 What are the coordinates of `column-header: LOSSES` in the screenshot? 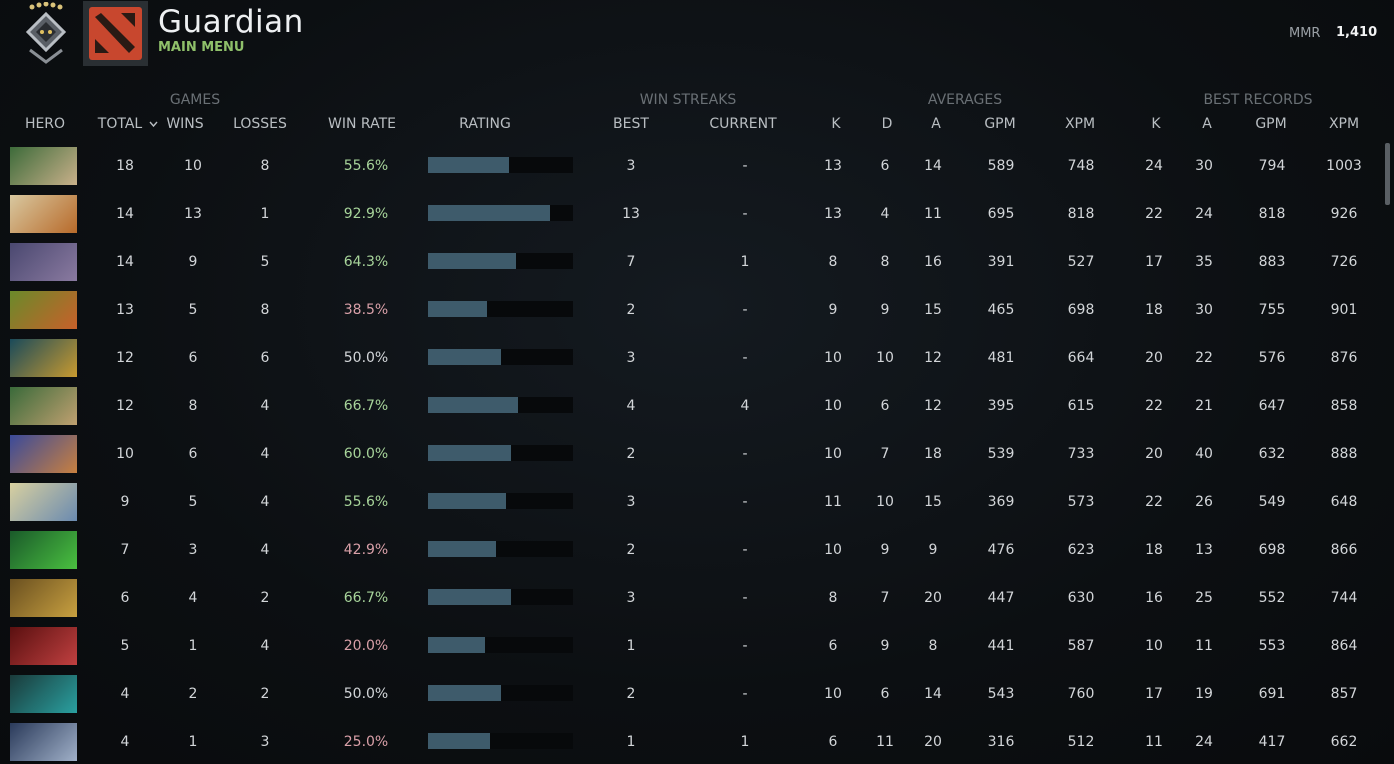 It's located at (260, 124).